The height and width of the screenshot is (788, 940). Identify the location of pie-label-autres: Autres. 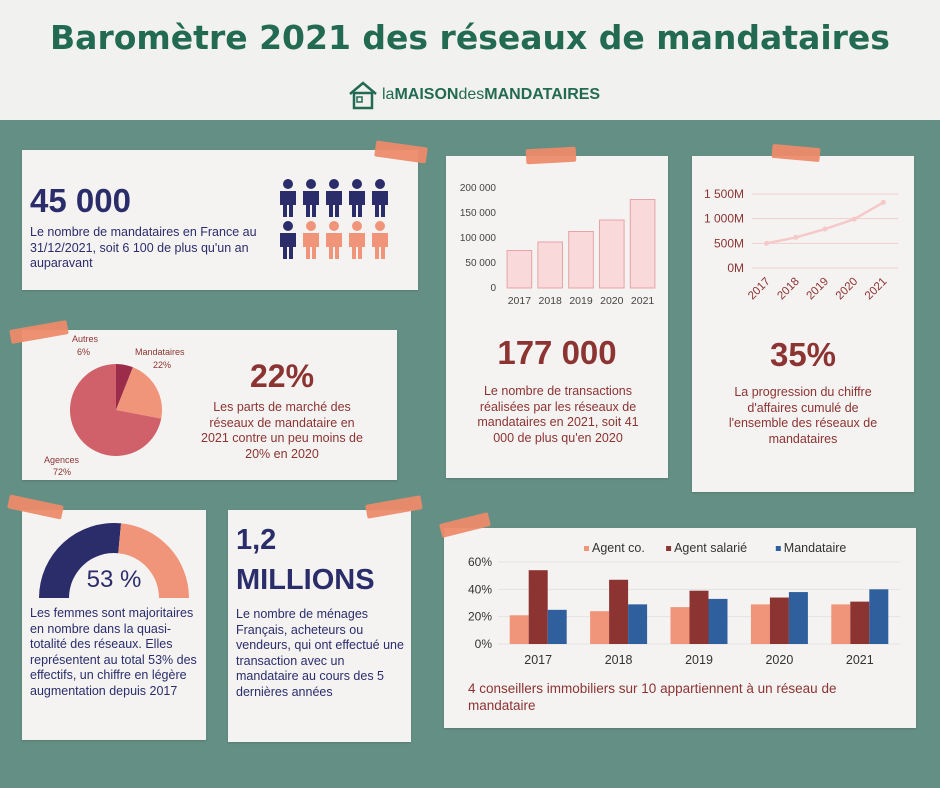
(85, 339).